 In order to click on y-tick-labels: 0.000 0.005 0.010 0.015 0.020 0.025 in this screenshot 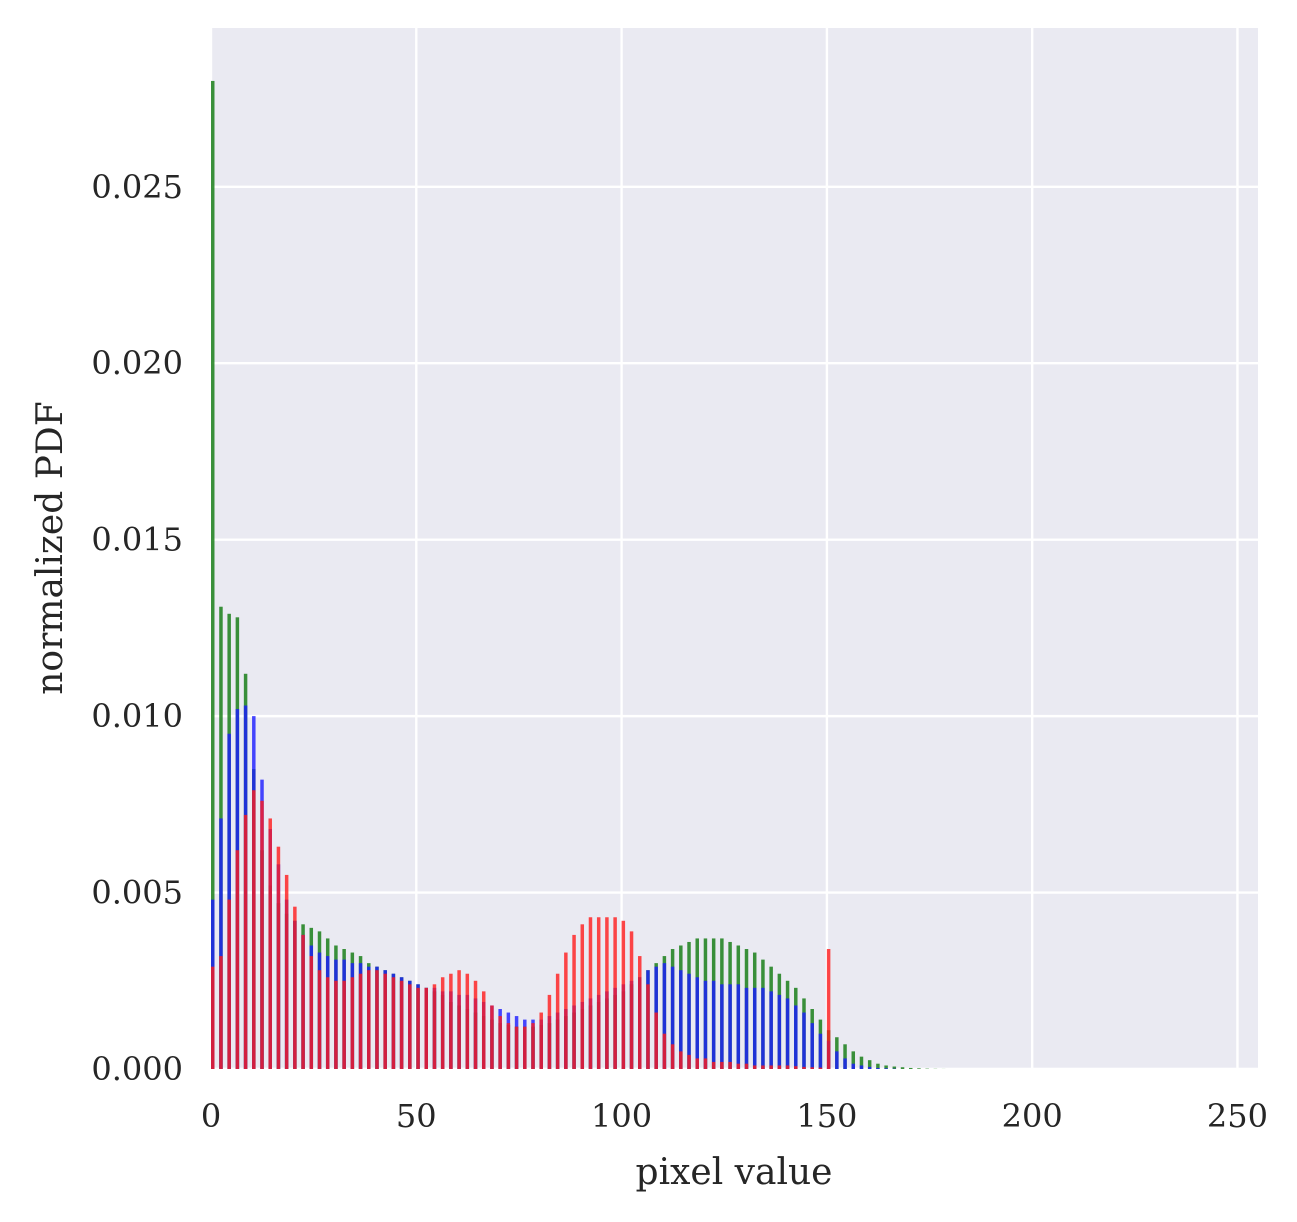, I will do `click(137, 628)`.